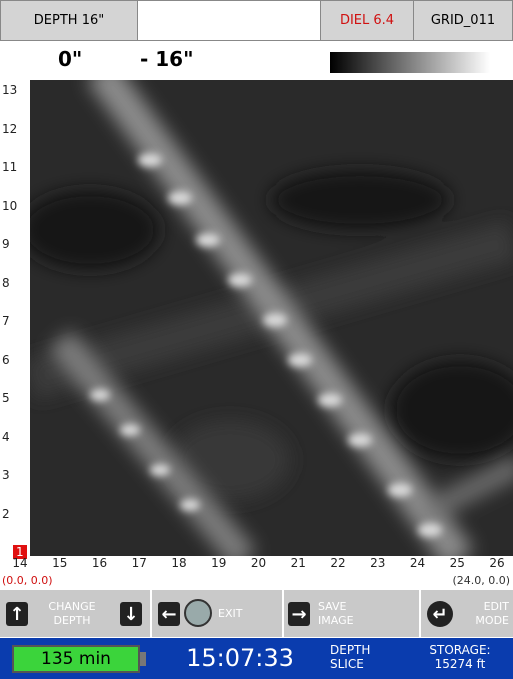  What do you see at coordinates (143, 659) in the screenshot?
I see `battery-tip` at bounding box center [143, 659].